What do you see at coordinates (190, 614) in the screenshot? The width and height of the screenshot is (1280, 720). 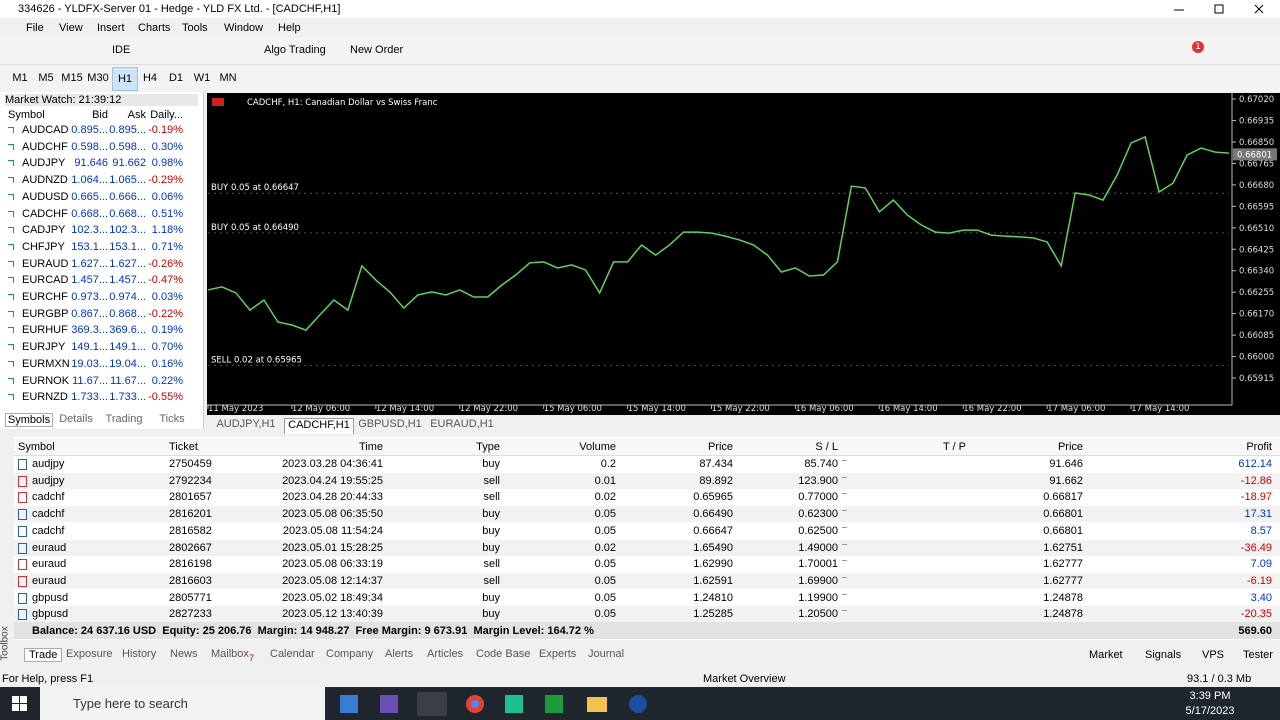 I see `trade-cell: 2827233` at bounding box center [190, 614].